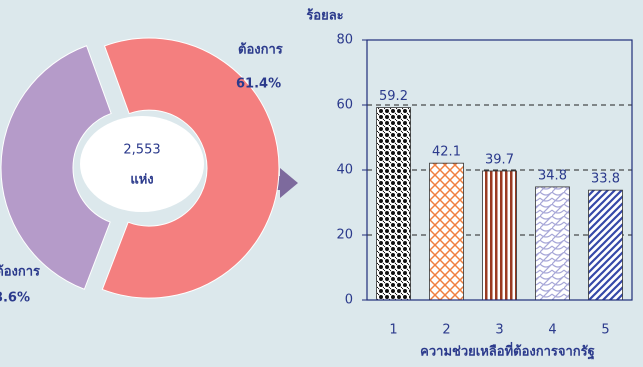 Image resolution: width=643 pixels, height=367 pixels. What do you see at coordinates (56, 167) in the screenshot?
I see `donut-segment` at bounding box center [56, 167].